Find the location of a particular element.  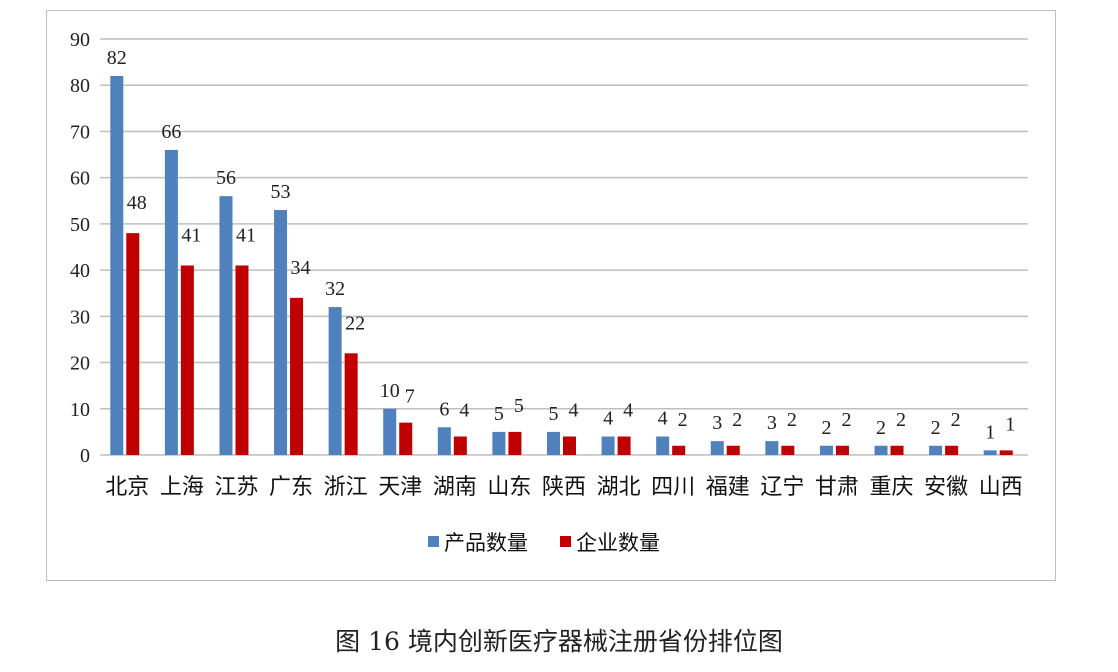

y-tick-label: 80 is located at coordinates (80, 86).